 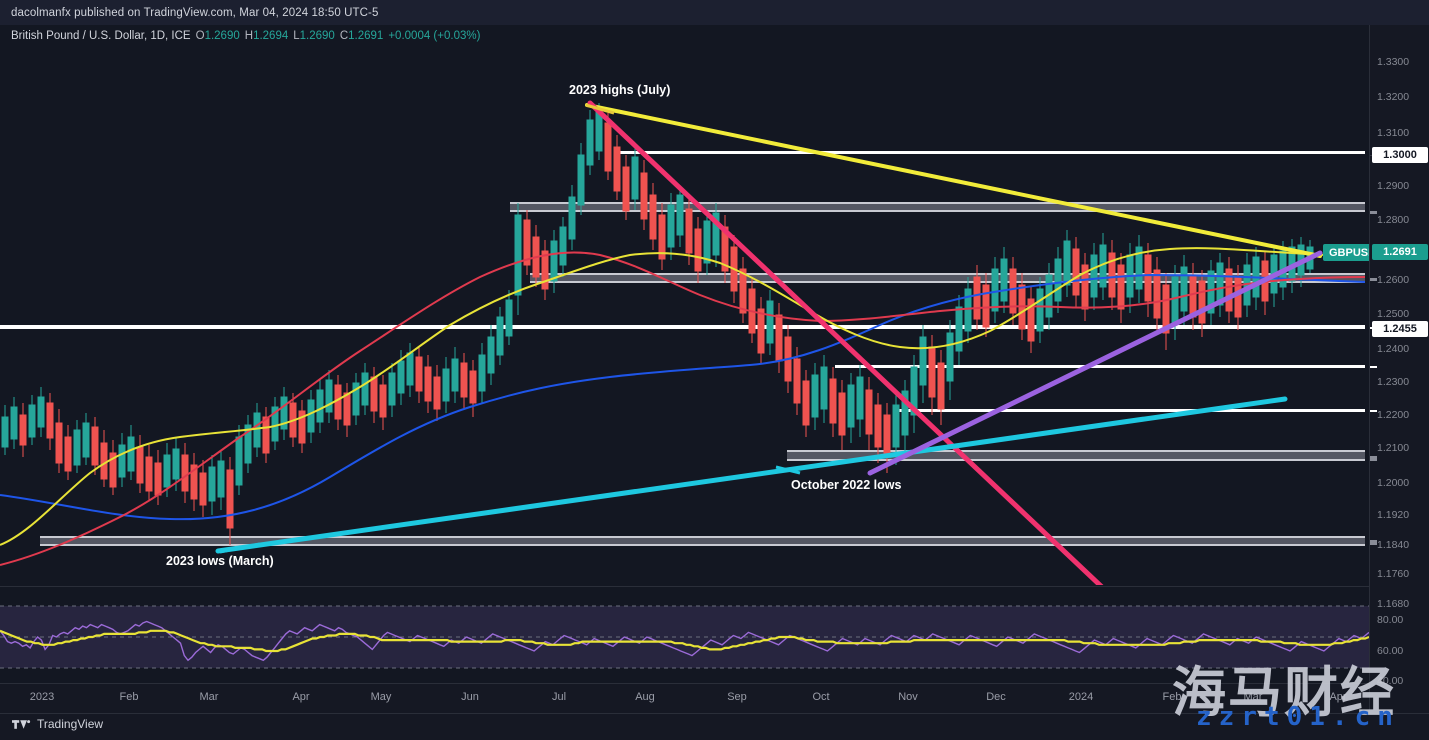 I want to click on symbol-badge-label: GBPUSD, so click(x=1349, y=252).